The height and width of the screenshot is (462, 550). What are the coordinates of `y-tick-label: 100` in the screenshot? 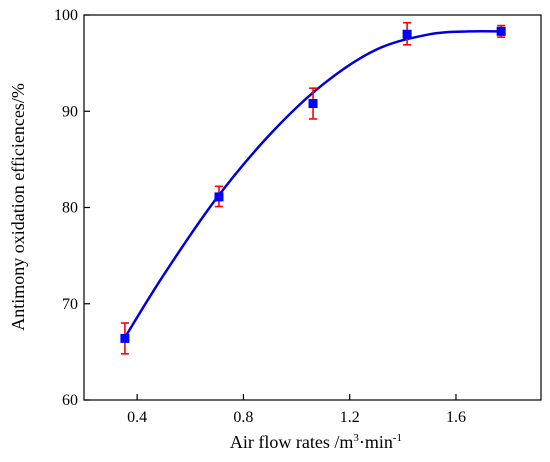 It's located at (66, 15).